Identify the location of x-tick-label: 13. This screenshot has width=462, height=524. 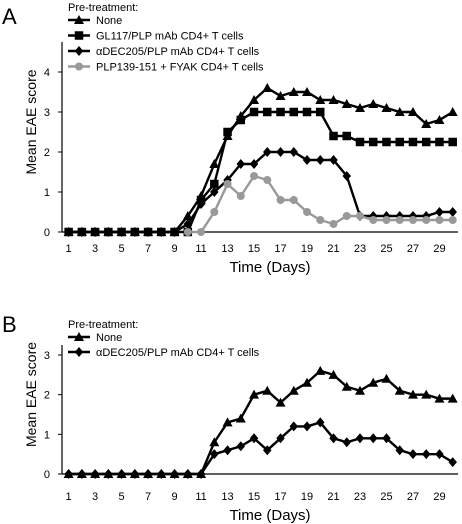
(227, 497).